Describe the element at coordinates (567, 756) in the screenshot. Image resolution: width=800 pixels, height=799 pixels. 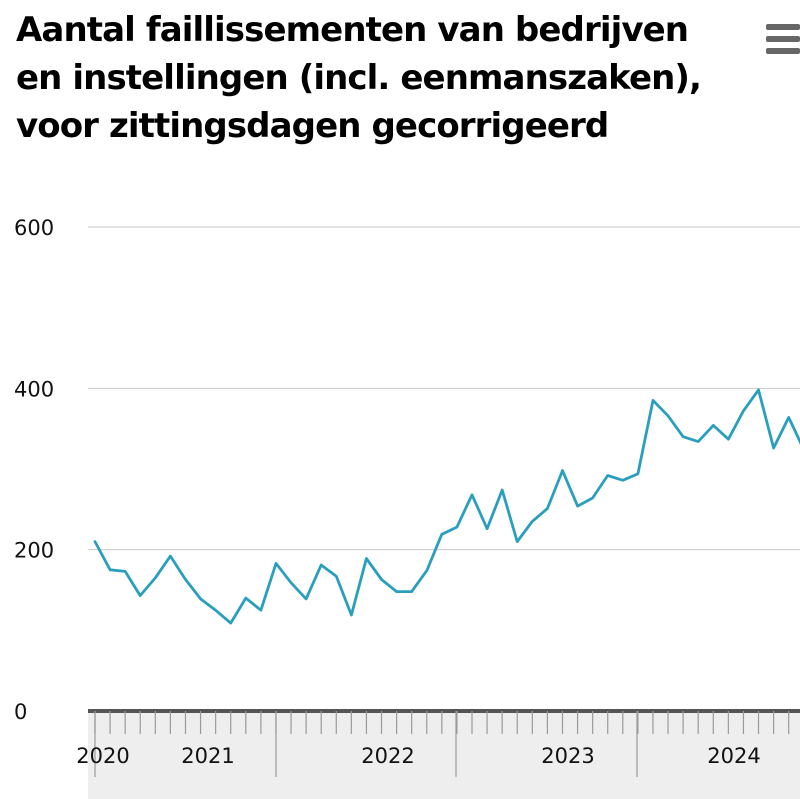
I see `x-tick-label-2023: 2023` at that location.